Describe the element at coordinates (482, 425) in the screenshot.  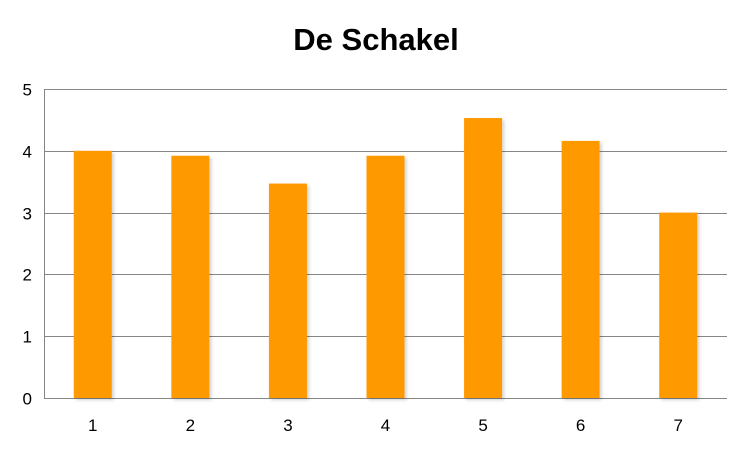
I see `x-tick-label: 5` at that location.